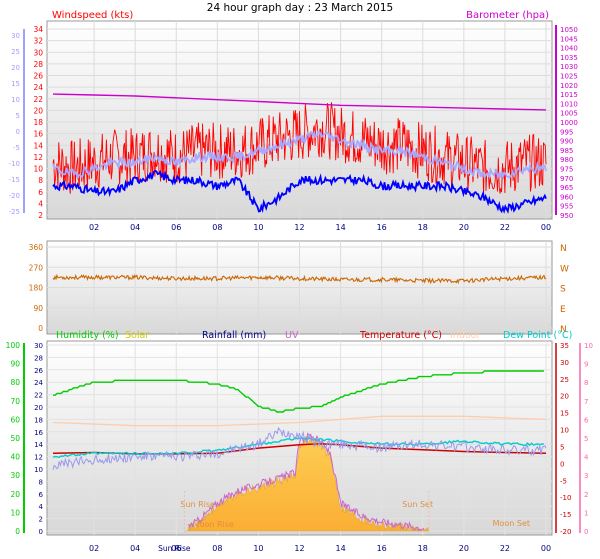 This screenshot has width=600, height=559. What do you see at coordinates (299, 102) in the screenshot?
I see `series-barometer-line` at bounding box center [299, 102].